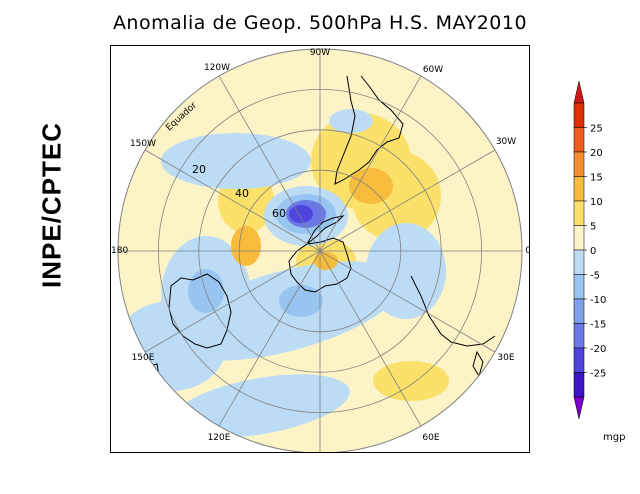  Describe the element at coordinates (143, 358) in the screenshot. I see `longitude-label: 150E` at that location.